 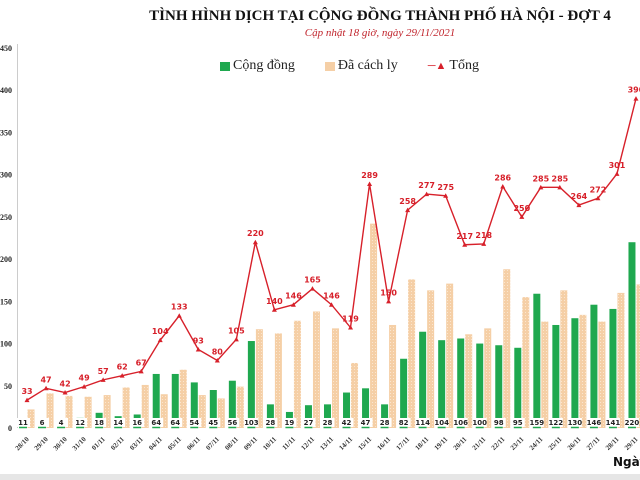 What do you see at coordinates (555, 443) in the screenshot?
I see `x-tick-label: 25/11` at bounding box center [555, 443].